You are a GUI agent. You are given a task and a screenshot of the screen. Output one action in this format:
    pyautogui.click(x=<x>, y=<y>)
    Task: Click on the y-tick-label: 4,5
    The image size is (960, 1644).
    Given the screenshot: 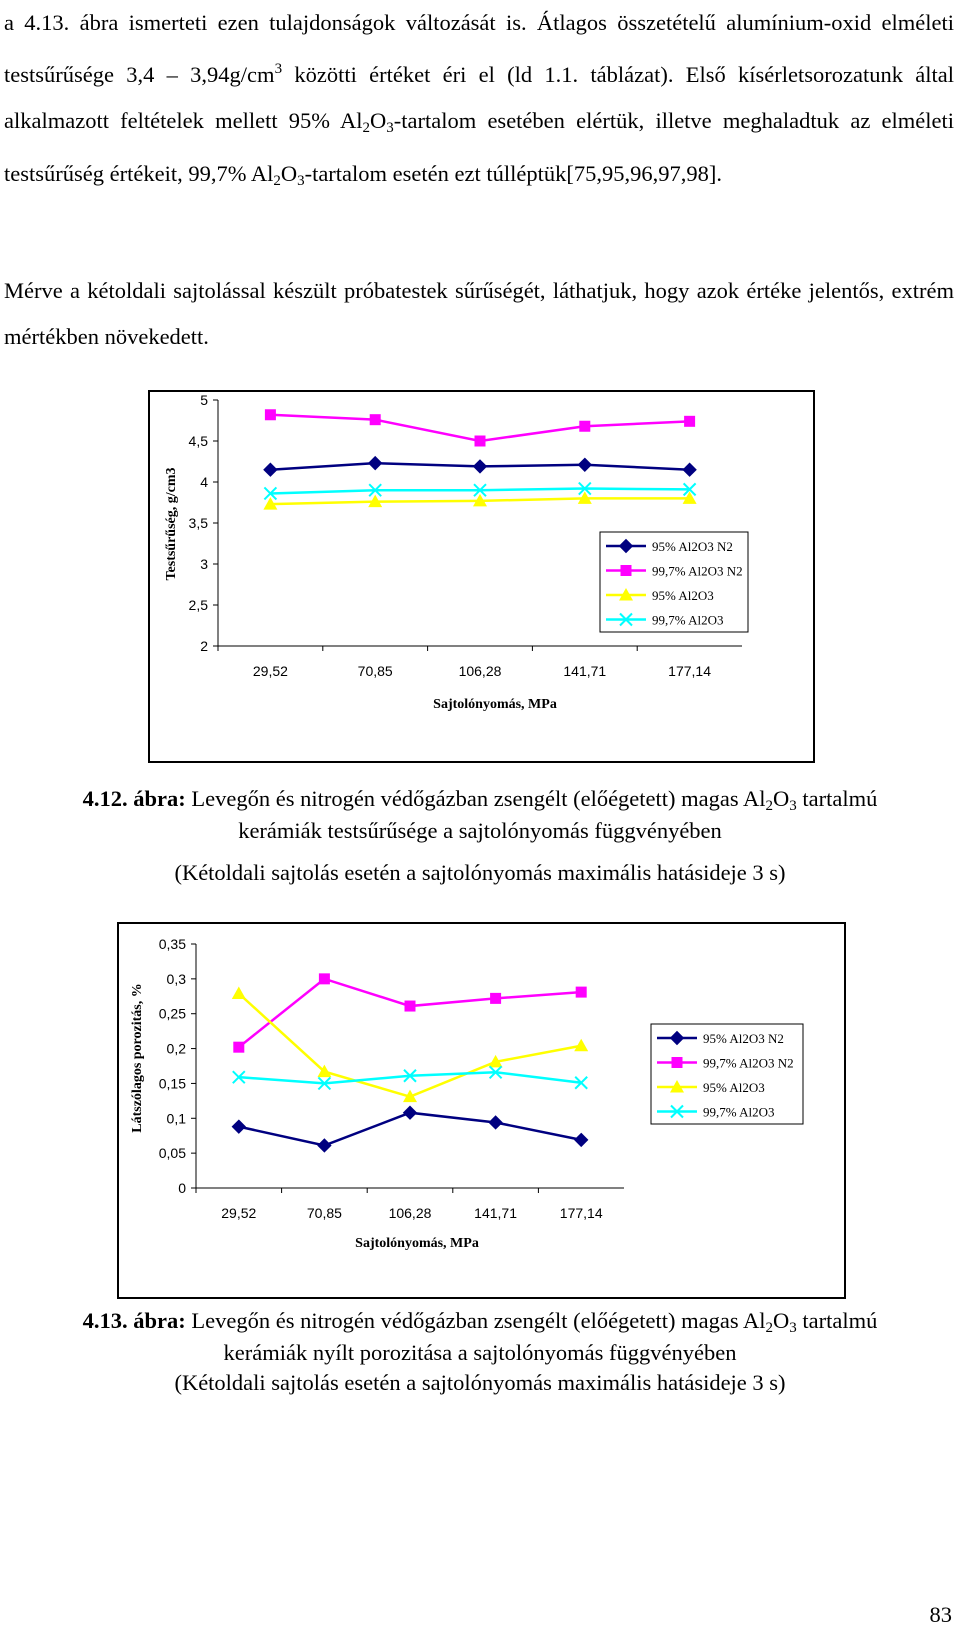 What is the action you would take?
    pyautogui.click(x=199, y=441)
    